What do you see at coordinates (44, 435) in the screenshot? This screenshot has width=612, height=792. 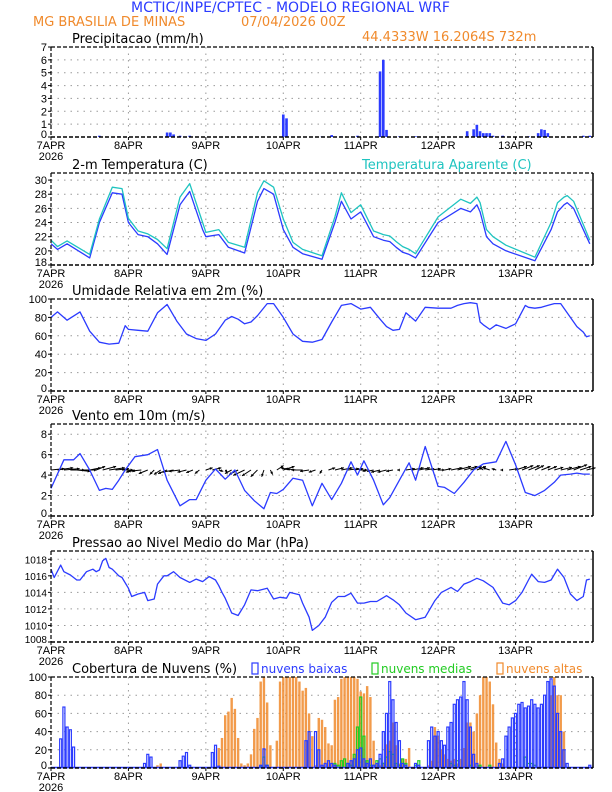 I see `y-tick-label: 8` at bounding box center [44, 435].